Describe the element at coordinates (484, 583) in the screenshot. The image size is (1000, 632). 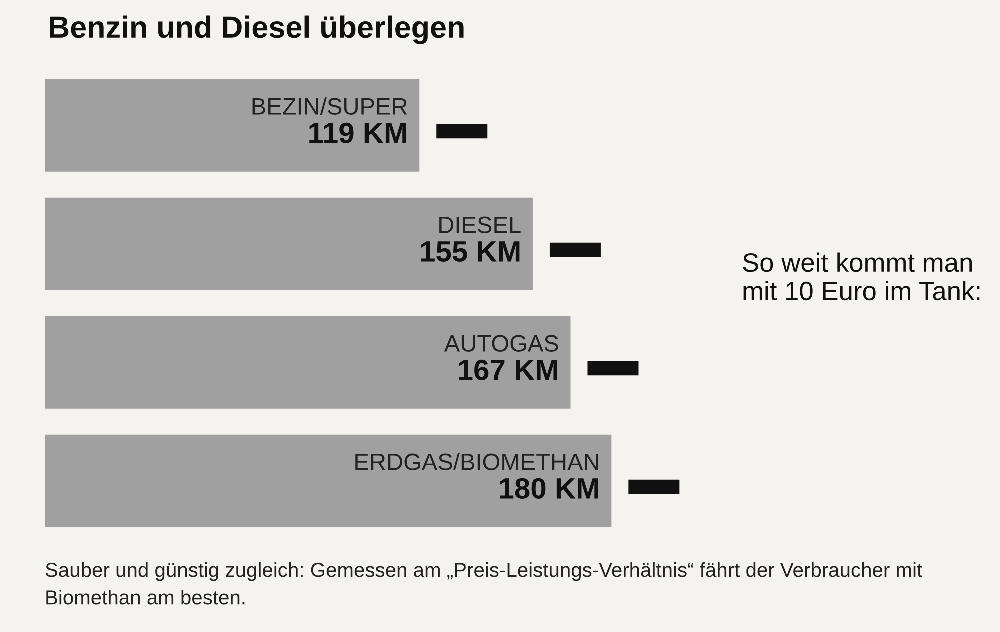
I see `text: Sauber und günstig zugleich: Gemessen am „Preis-Leistungs-Verhältnis“ fährt der Verbraucher mit Biomethan am besten.` at that location.